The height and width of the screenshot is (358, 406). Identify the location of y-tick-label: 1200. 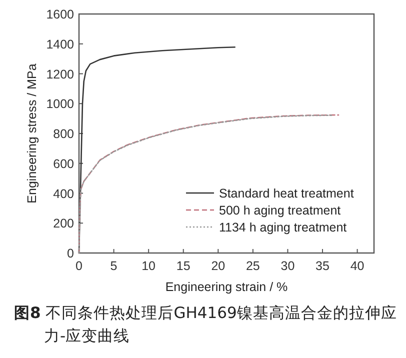
(60, 74).